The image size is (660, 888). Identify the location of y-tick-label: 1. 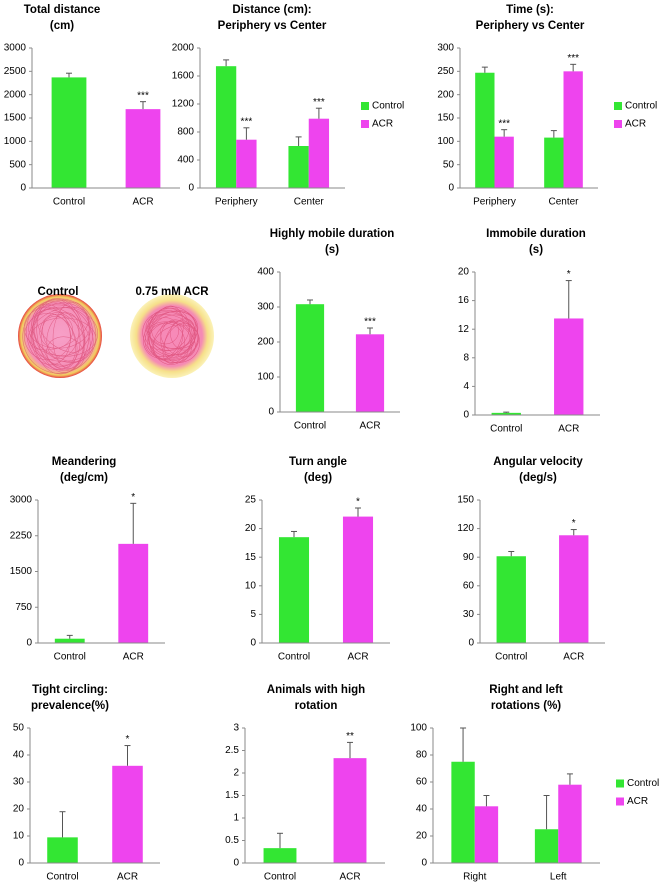
(236, 818).